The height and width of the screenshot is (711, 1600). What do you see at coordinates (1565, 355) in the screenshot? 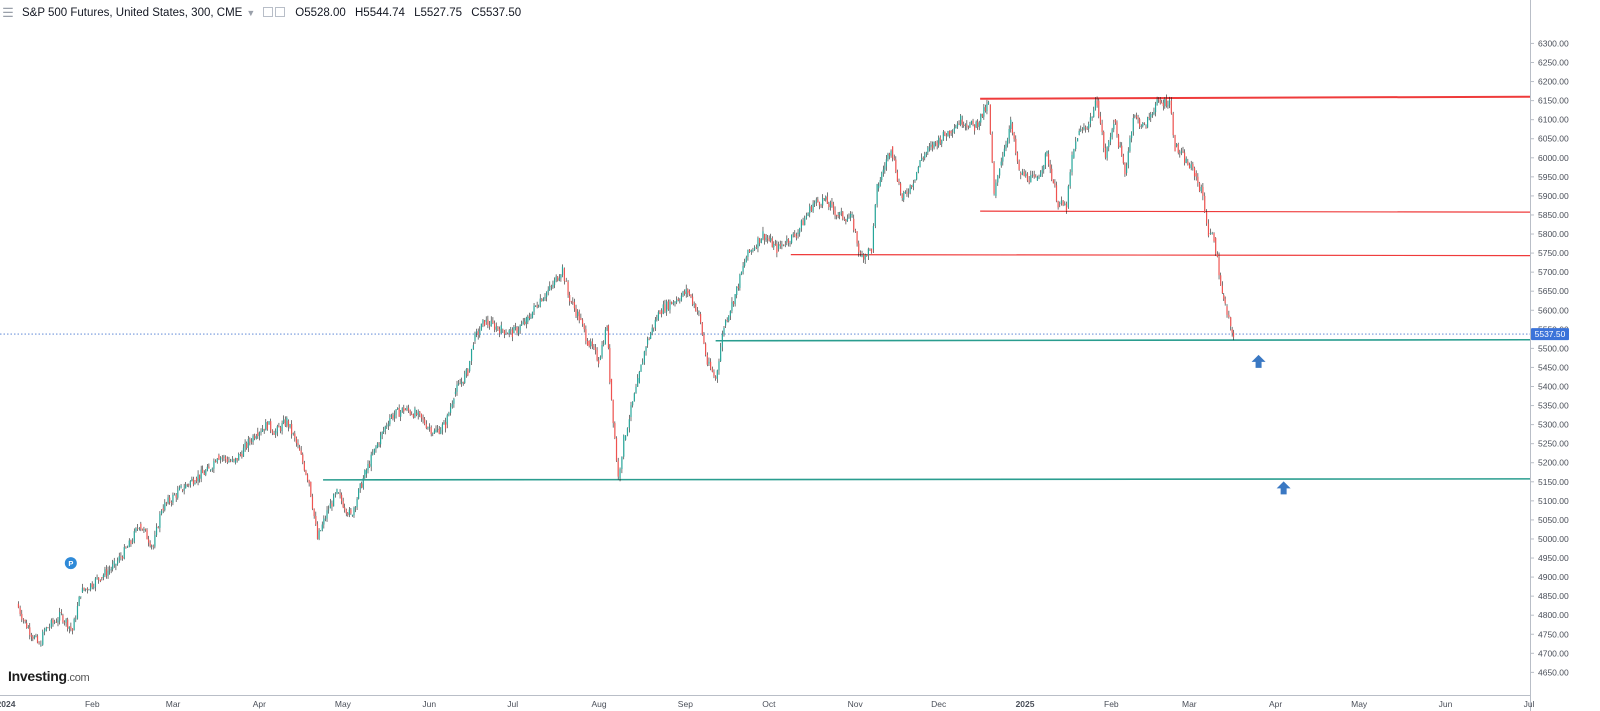
I see `price-axis-panel` at bounding box center [1565, 355].